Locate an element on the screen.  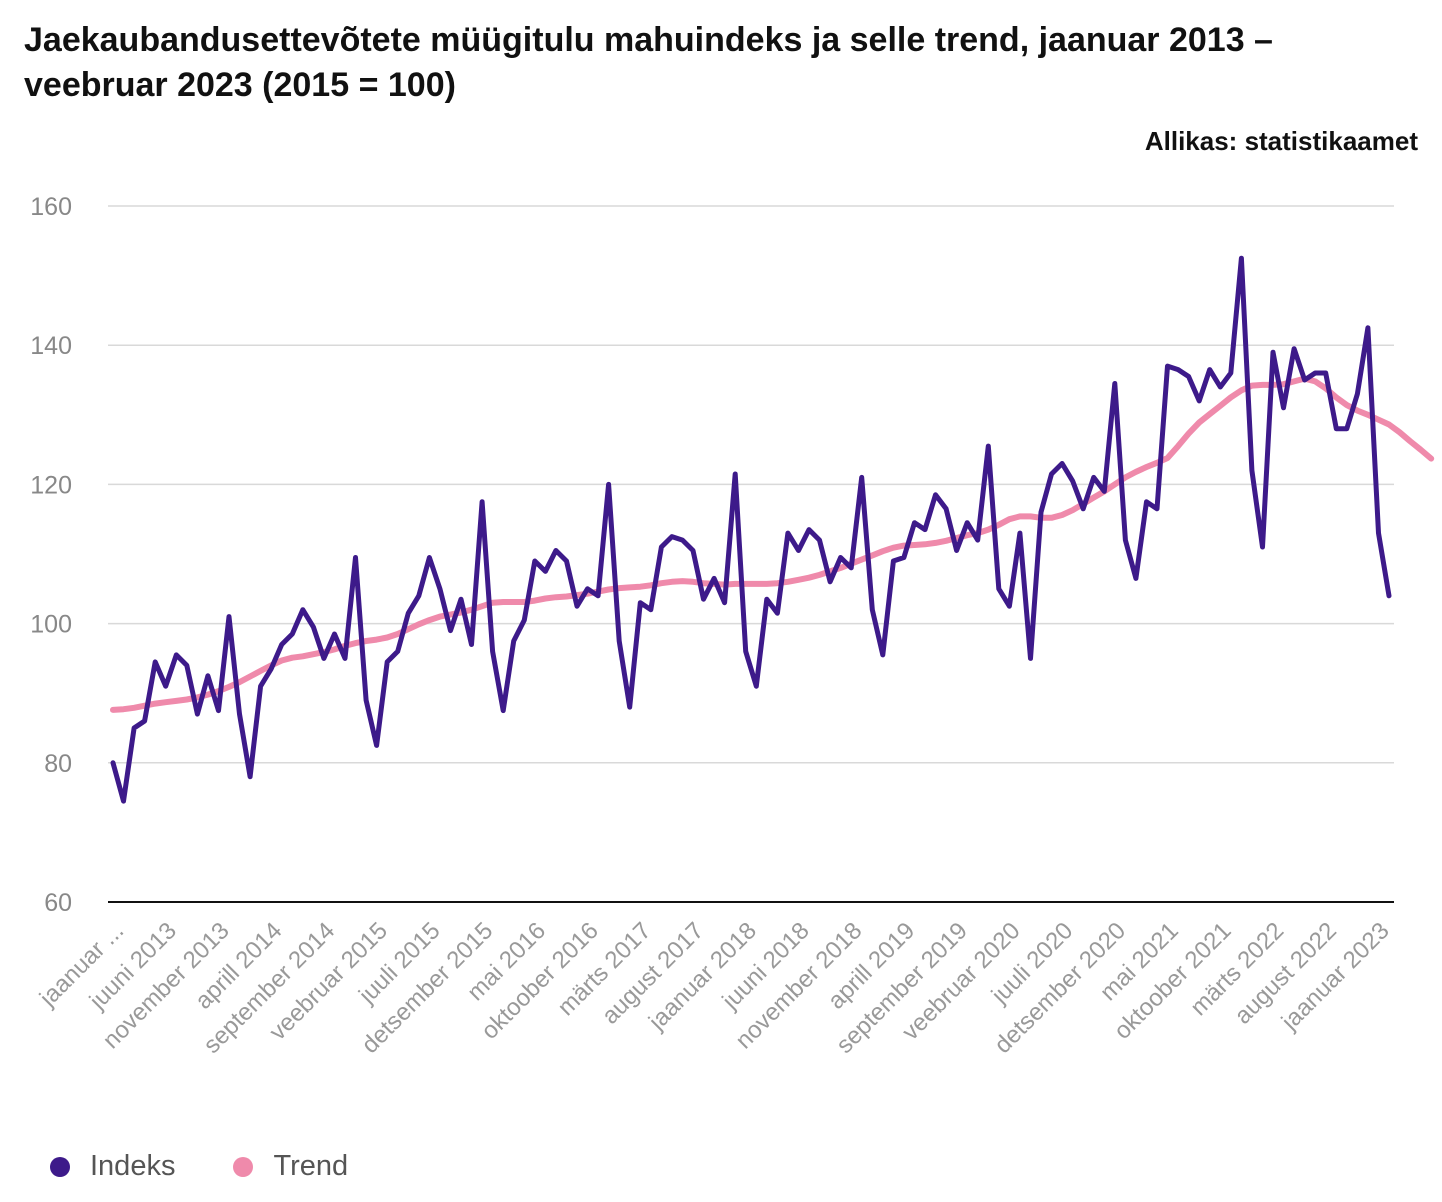
legend-label-indeks: Indeks is located at coordinates (133, 1166).